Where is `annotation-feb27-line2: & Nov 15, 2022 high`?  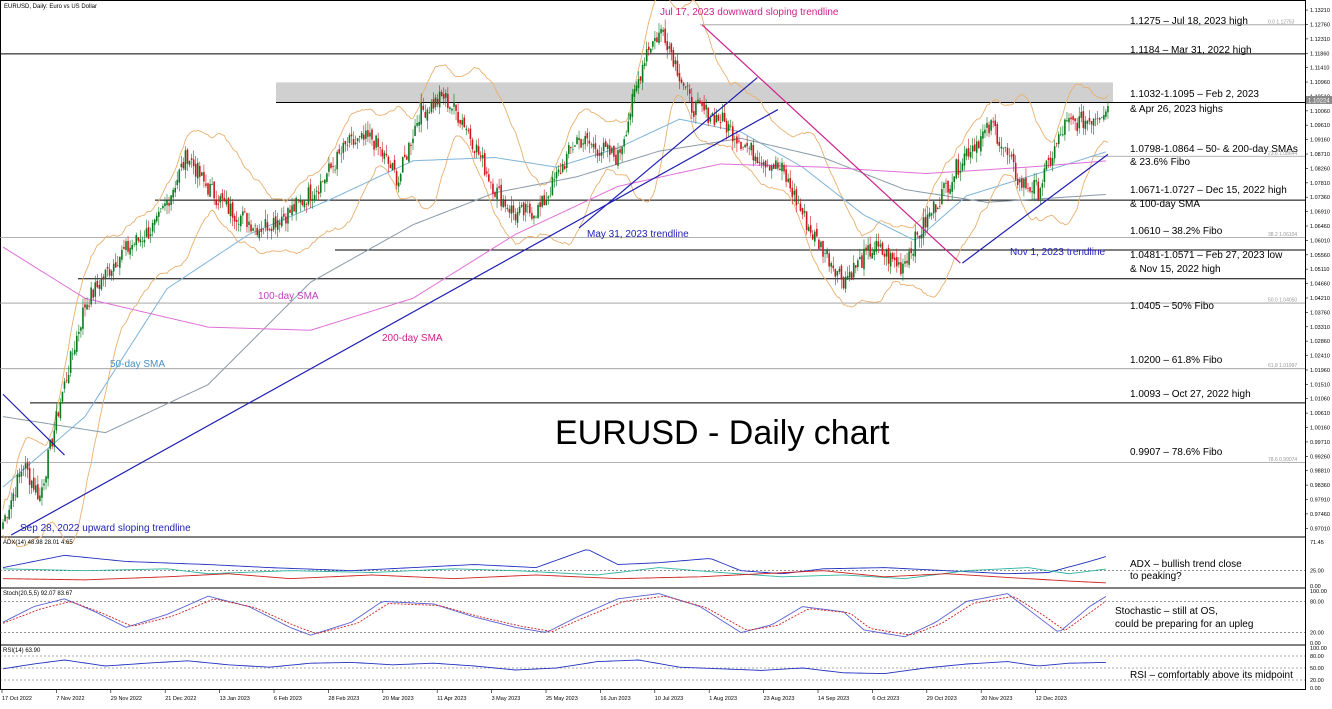
annotation-feb27-line2: & Nov 15, 2022 high is located at coordinates (1175, 269).